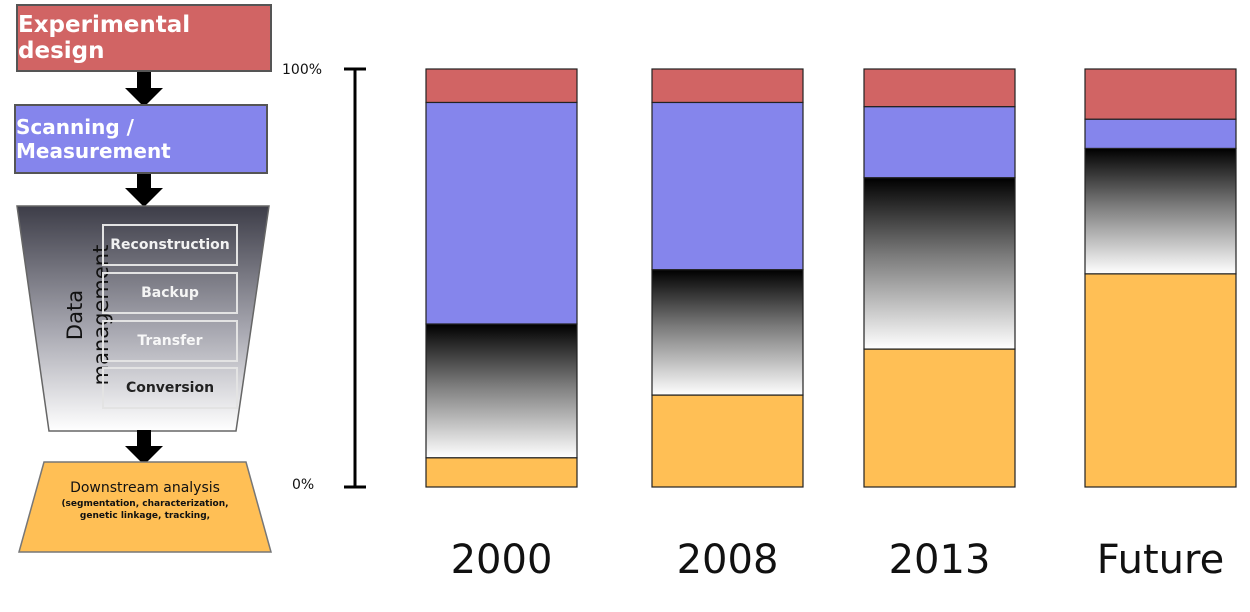 Image resolution: width=1250 pixels, height=612 pixels. Describe the element at coordinates (104, 38) in the screenshot. I see `experimental-design-label: Experimental design` at that location.